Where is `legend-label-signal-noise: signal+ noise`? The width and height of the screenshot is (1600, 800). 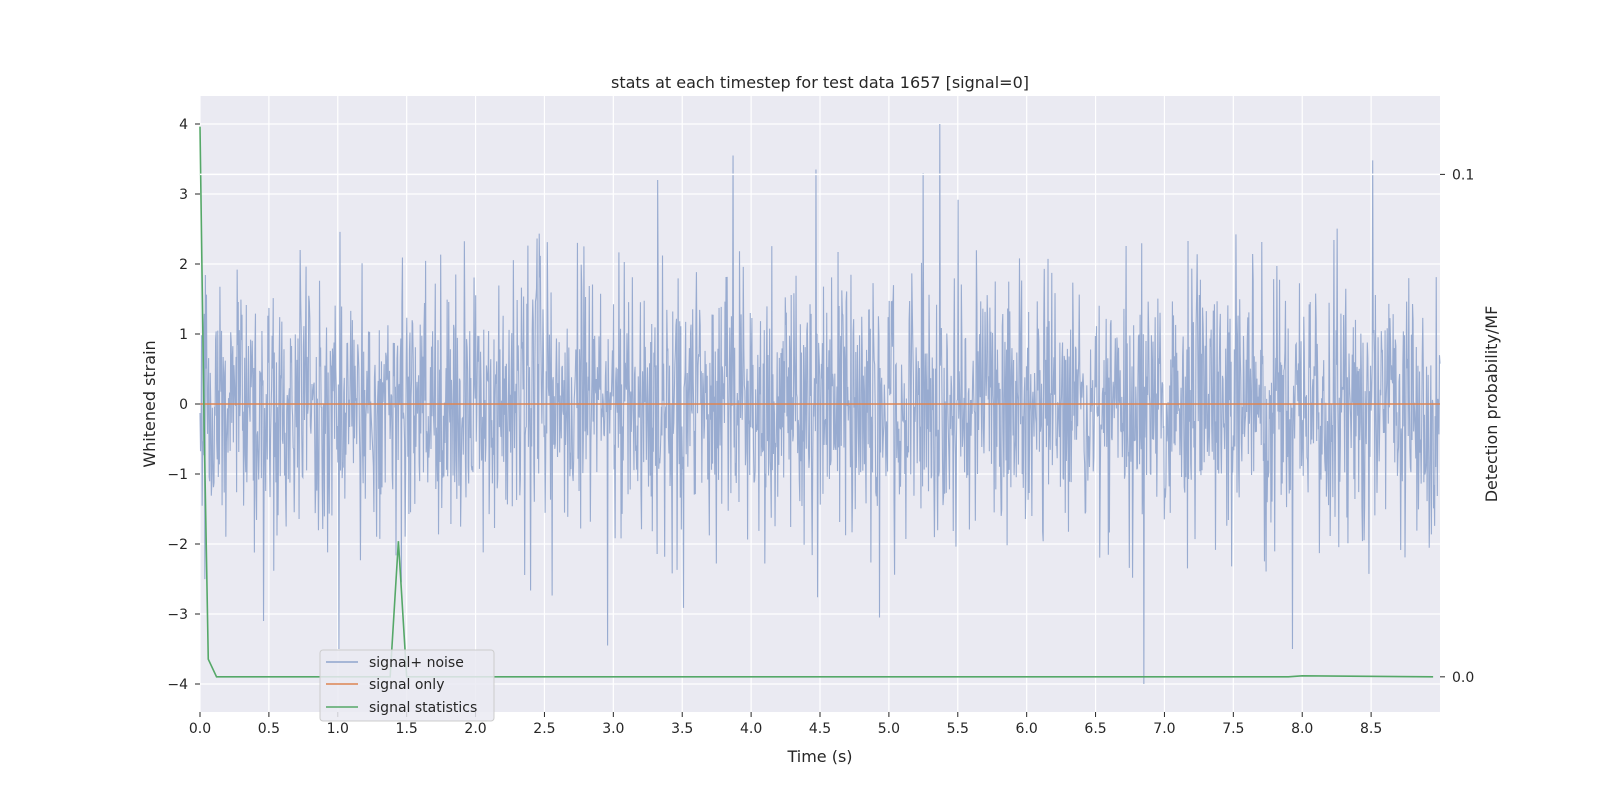
legend-label-signal-noise: signal+ noise is located at coordinates (416, 663).